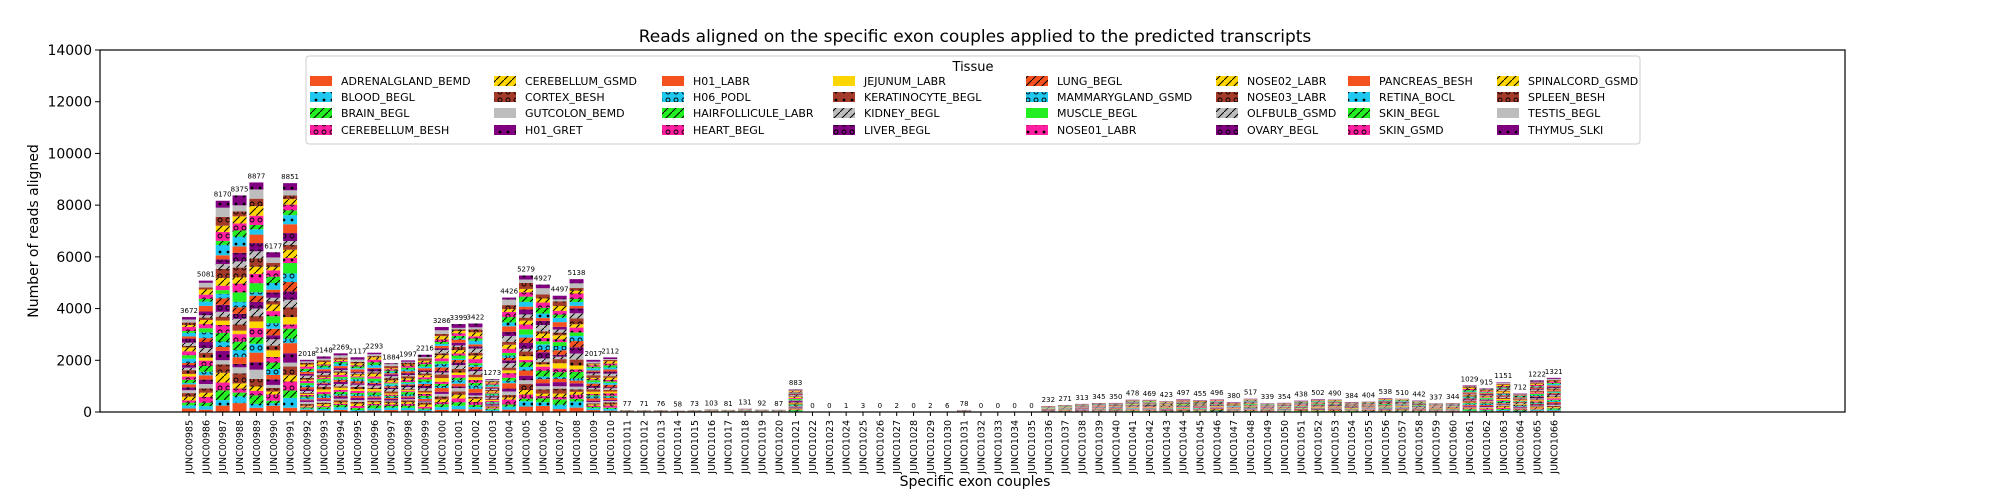 This screenshot has height=500, width=2000. Describe the element at coordinates (1470, 379) in the screenshot. I see `bar-total-label: 1029` at that location.